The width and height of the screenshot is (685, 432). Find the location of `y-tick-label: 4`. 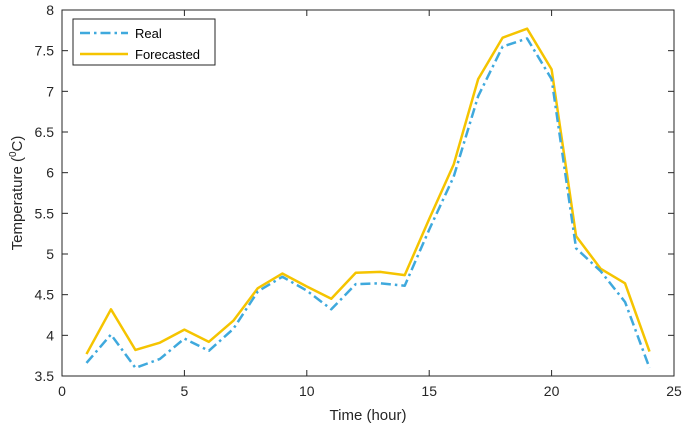

y-tick-label: 4 is located at coordinates (50, 335).